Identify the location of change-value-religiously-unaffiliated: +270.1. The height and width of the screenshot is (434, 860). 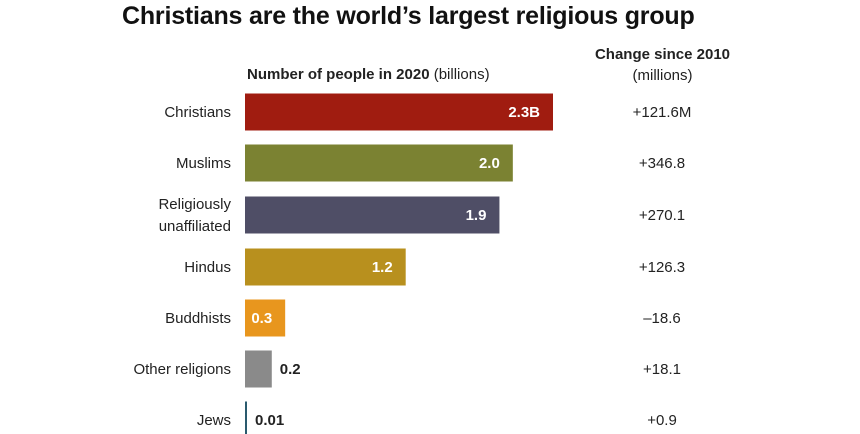
(662, 215).